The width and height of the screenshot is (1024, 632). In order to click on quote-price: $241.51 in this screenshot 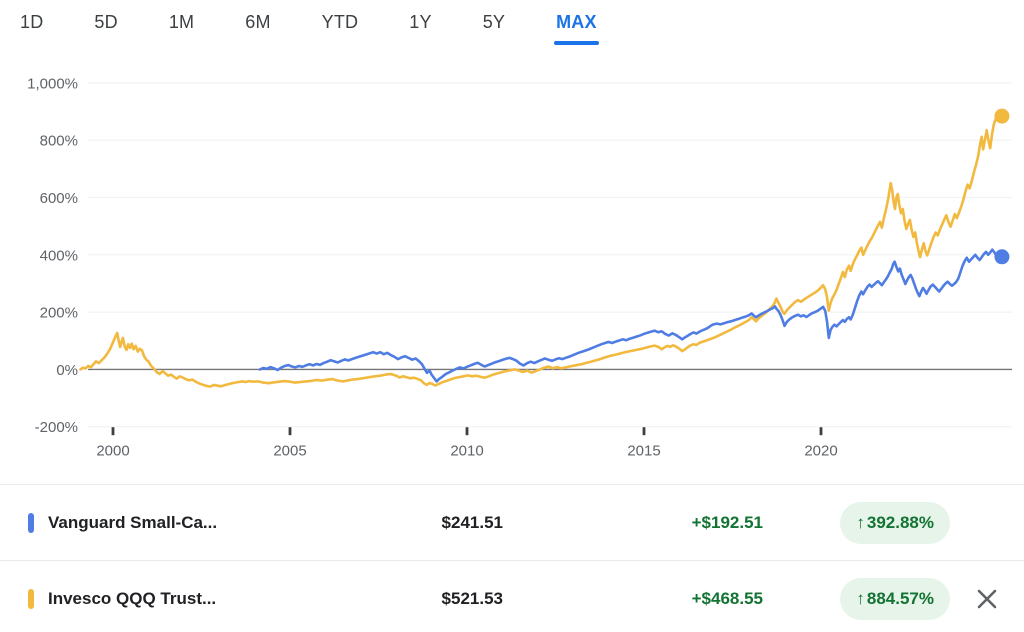, I will do `click(472, 522)`.